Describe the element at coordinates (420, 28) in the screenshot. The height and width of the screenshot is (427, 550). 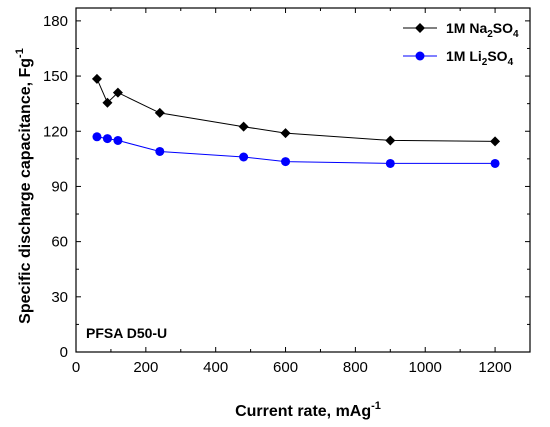
I see `legend-marker-na` at that location.